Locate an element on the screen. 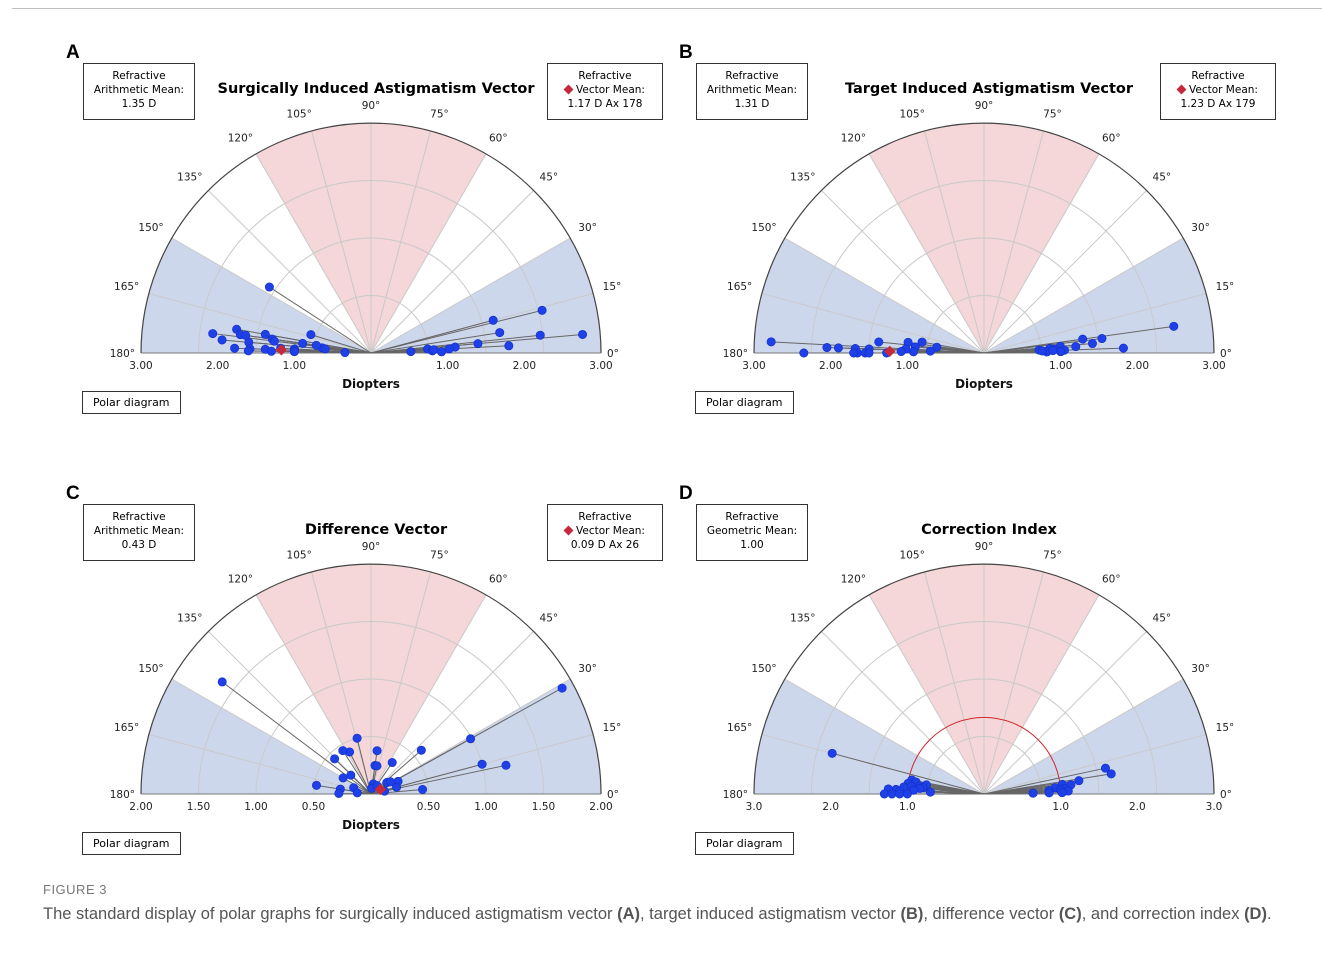 Image resolution: width=1322 pixels, height=972 pixels. blue-sector-left is located at coordinates (869, 736).